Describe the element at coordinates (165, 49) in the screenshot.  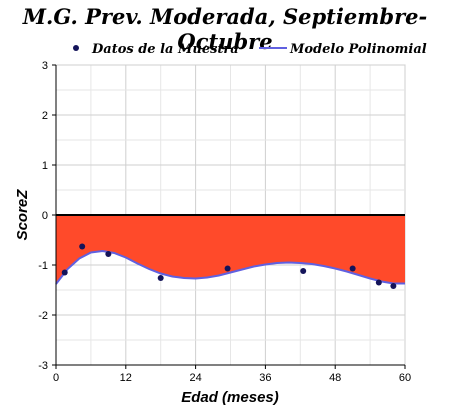
I see `legend-label-datos: Datos de la Muestra` at that location.